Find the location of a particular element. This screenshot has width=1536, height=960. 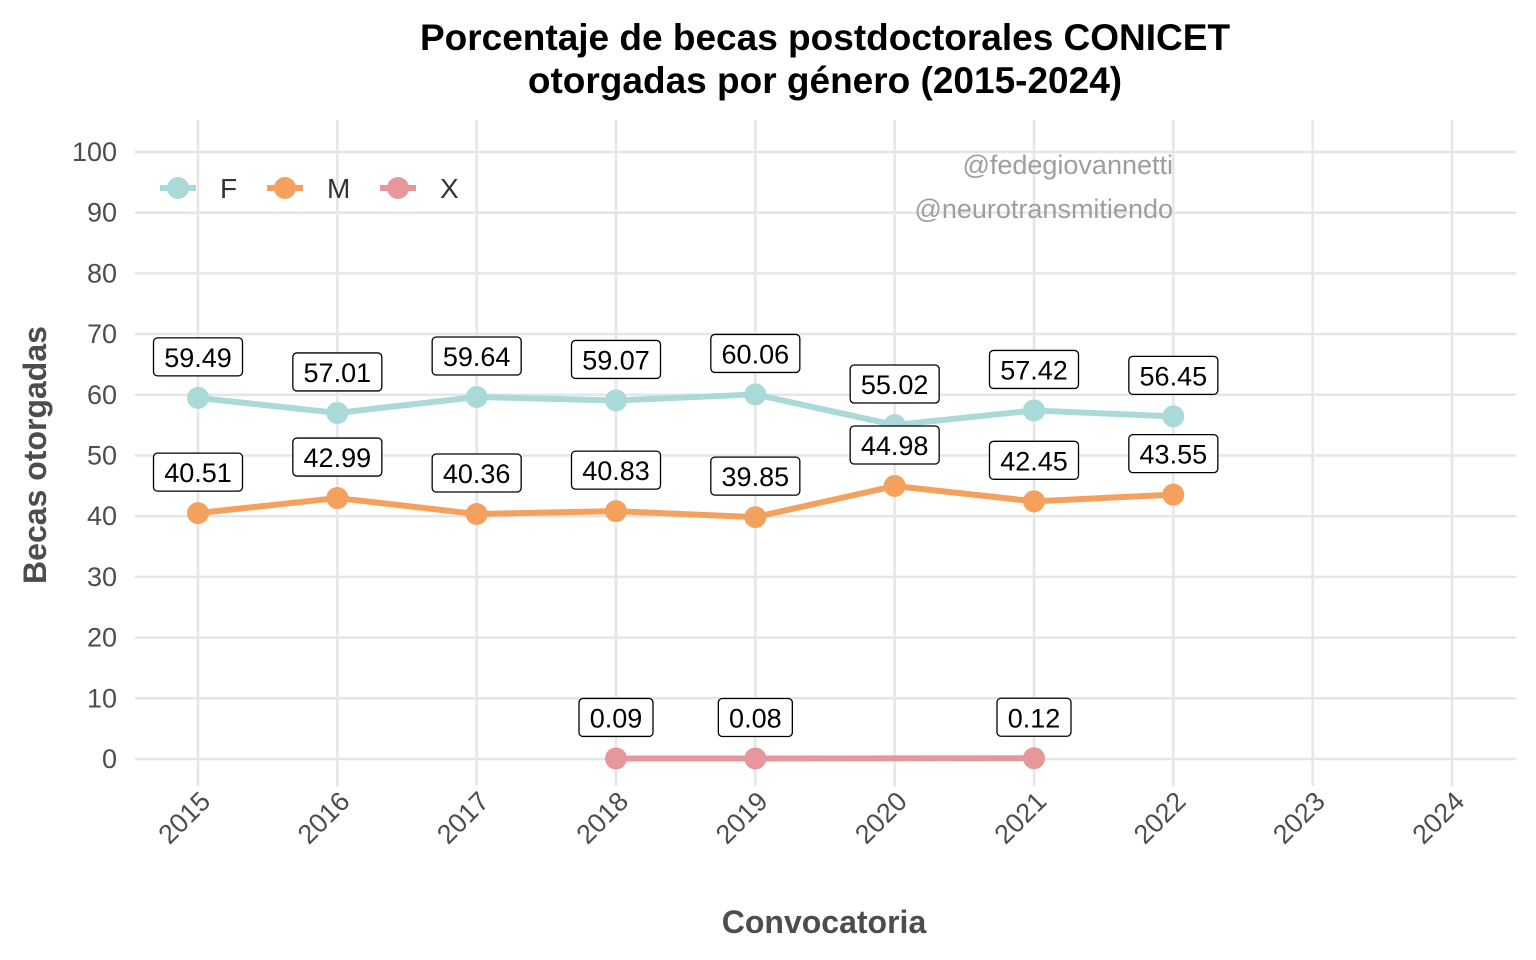

data-label-M: 42.45 is located at coordinates (1034, 460).